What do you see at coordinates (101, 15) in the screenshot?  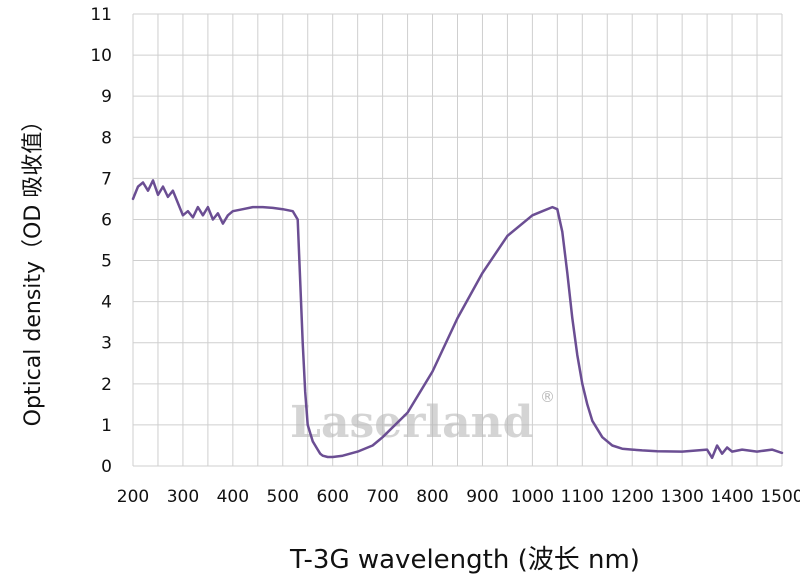 I see `y-tick-label: 11` at bounding box center [101, 15].